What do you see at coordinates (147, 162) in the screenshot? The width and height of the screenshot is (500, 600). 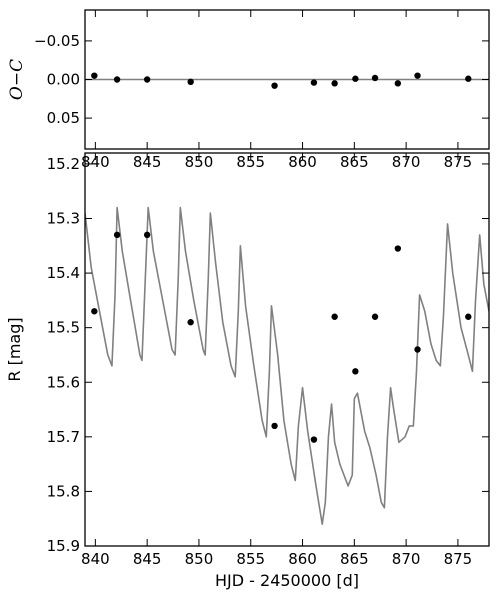 I see `residuals-x-tick-label: 845` at bounding box center [147, 162].